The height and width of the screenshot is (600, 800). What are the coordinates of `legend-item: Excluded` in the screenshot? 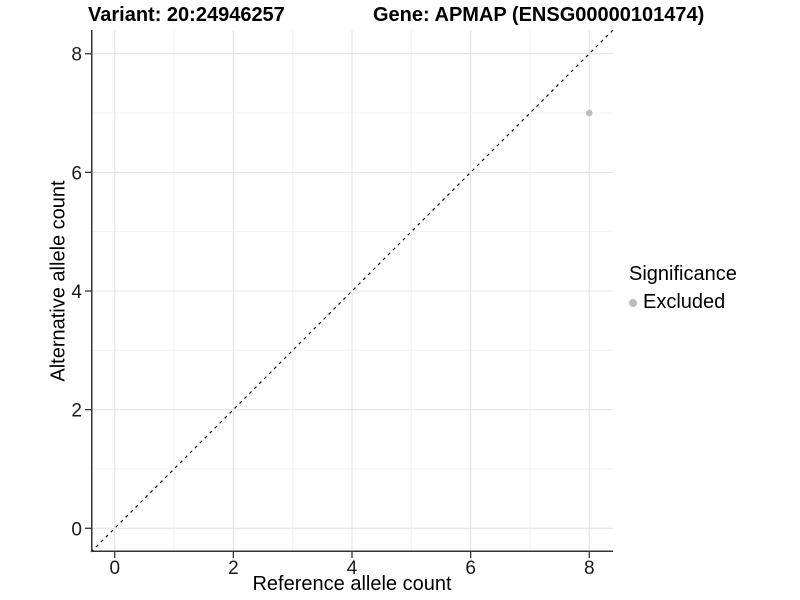 It's located at (683, 302).